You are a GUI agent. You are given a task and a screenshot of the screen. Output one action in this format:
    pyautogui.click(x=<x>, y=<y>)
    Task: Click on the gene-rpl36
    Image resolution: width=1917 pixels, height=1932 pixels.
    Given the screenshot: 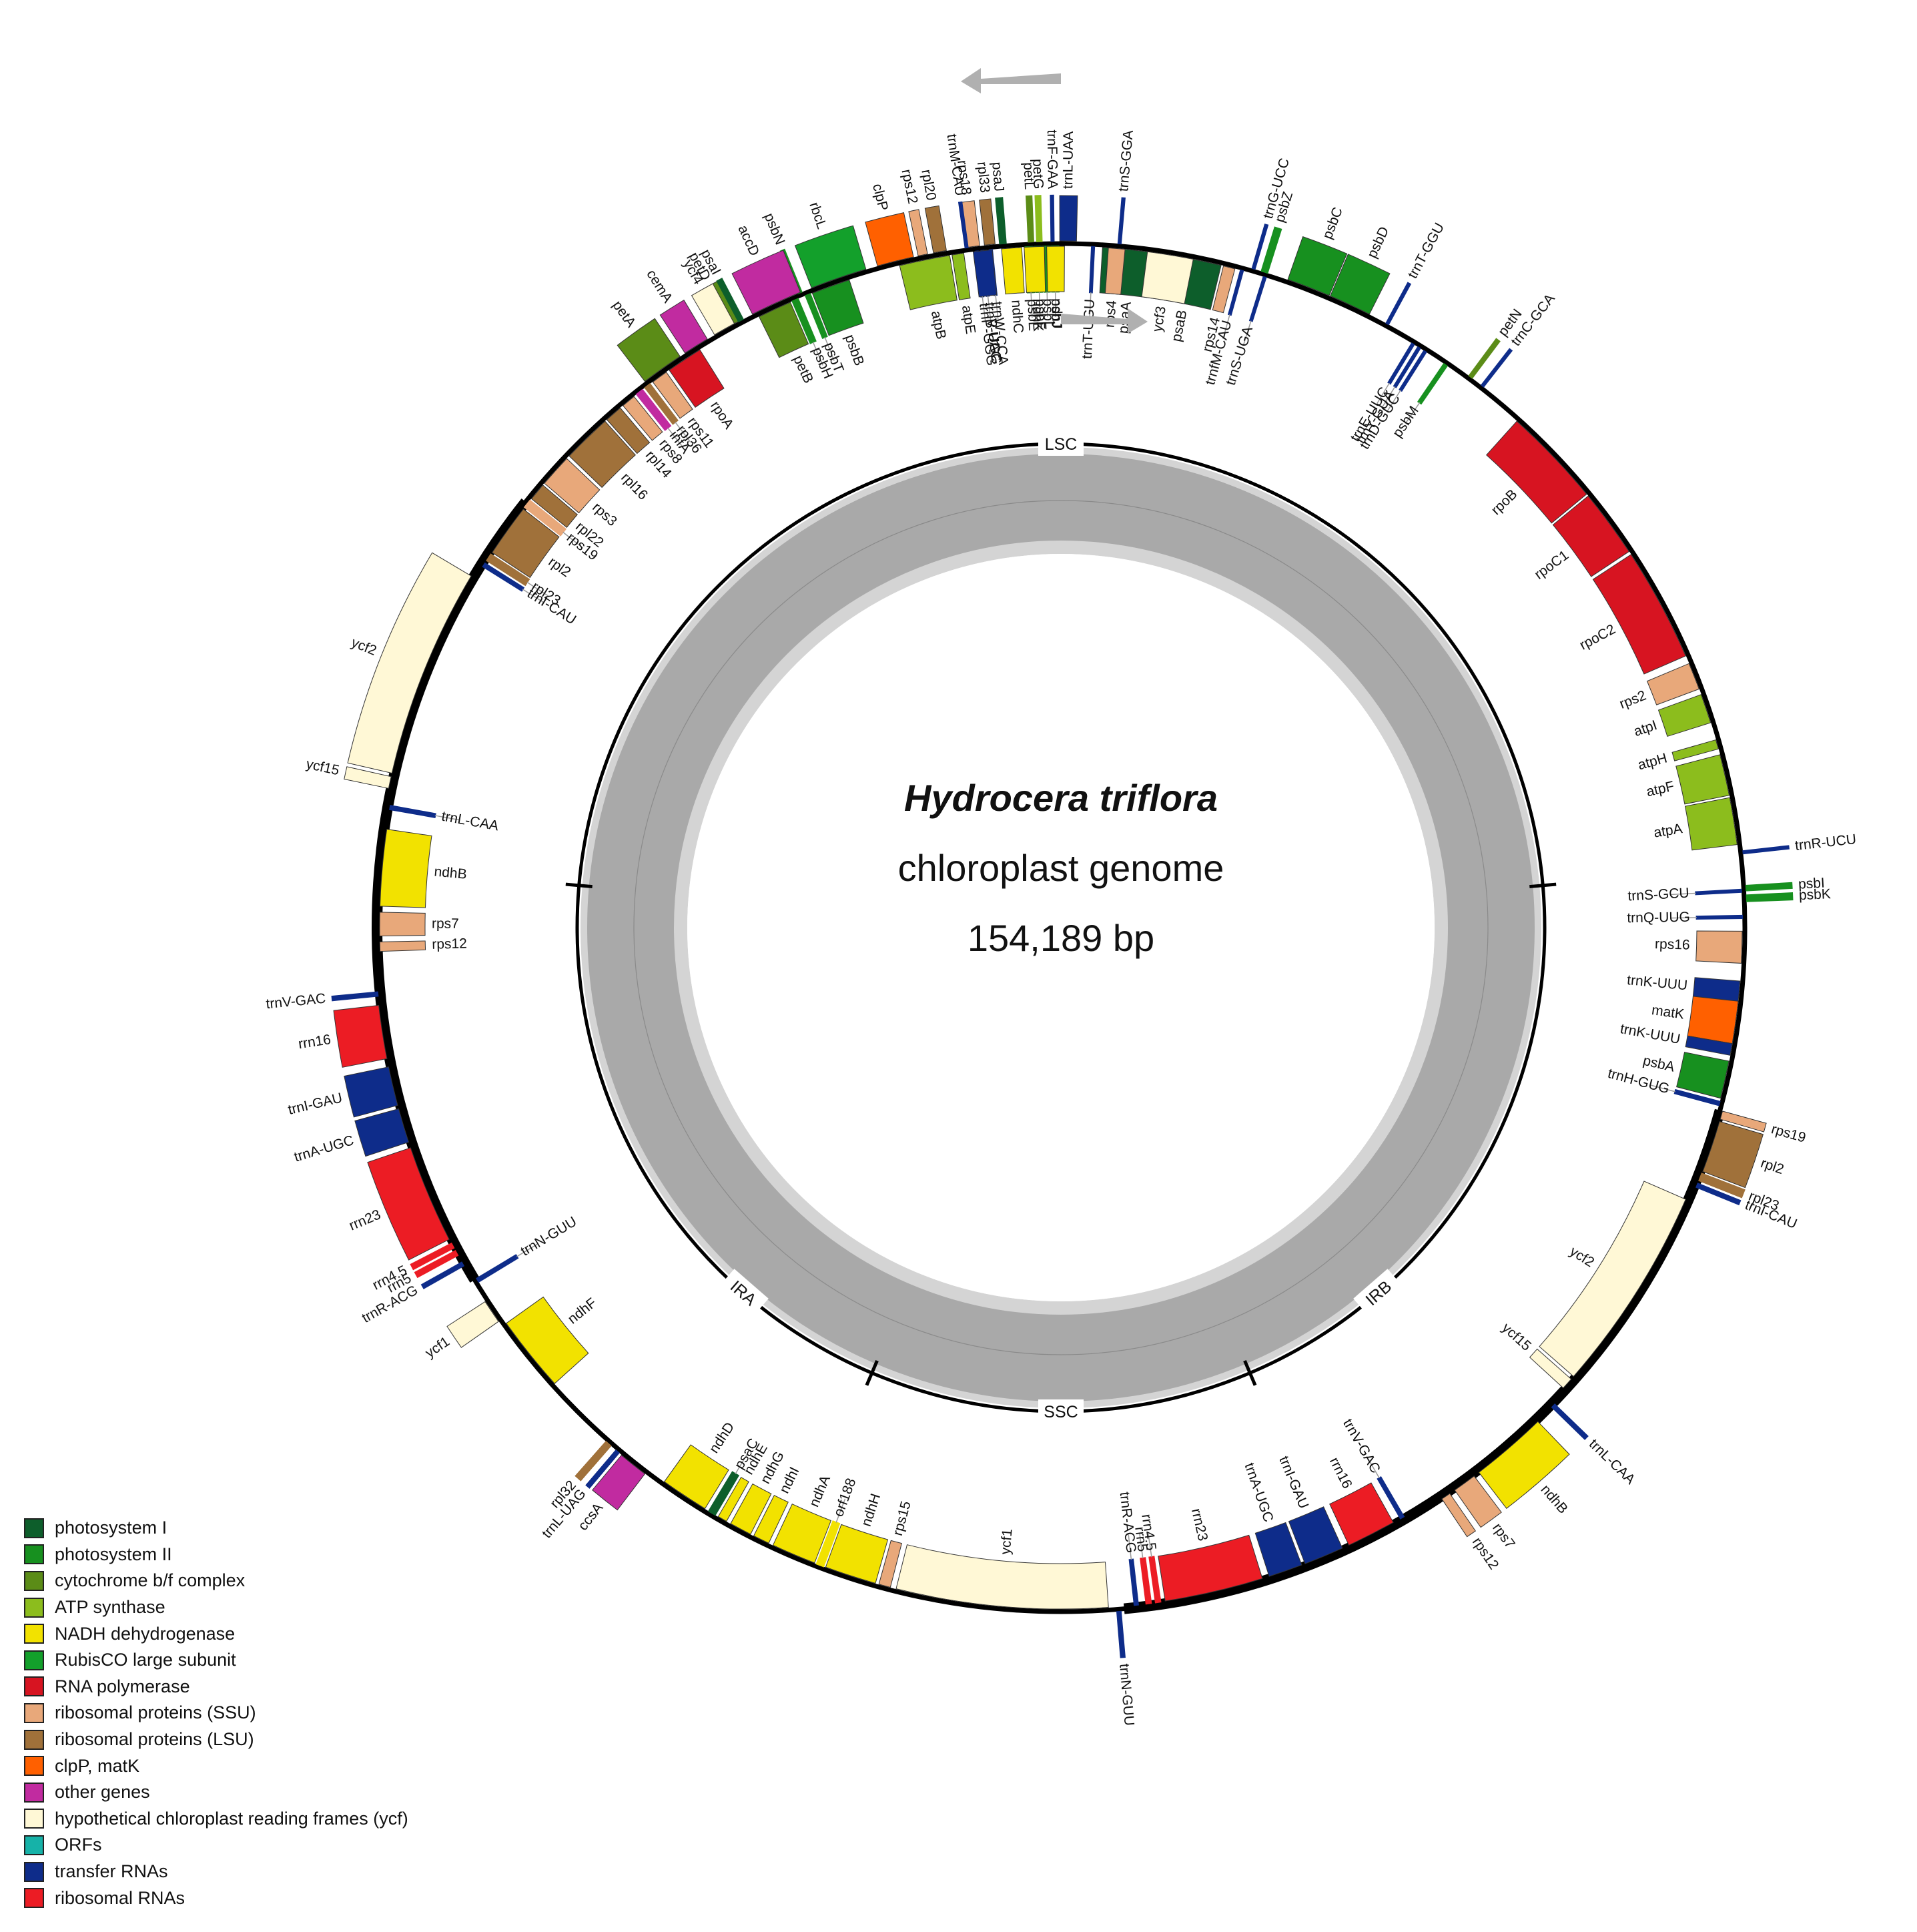 What is the action you would take?
    pyautogui.click(x=661, y=403)
    